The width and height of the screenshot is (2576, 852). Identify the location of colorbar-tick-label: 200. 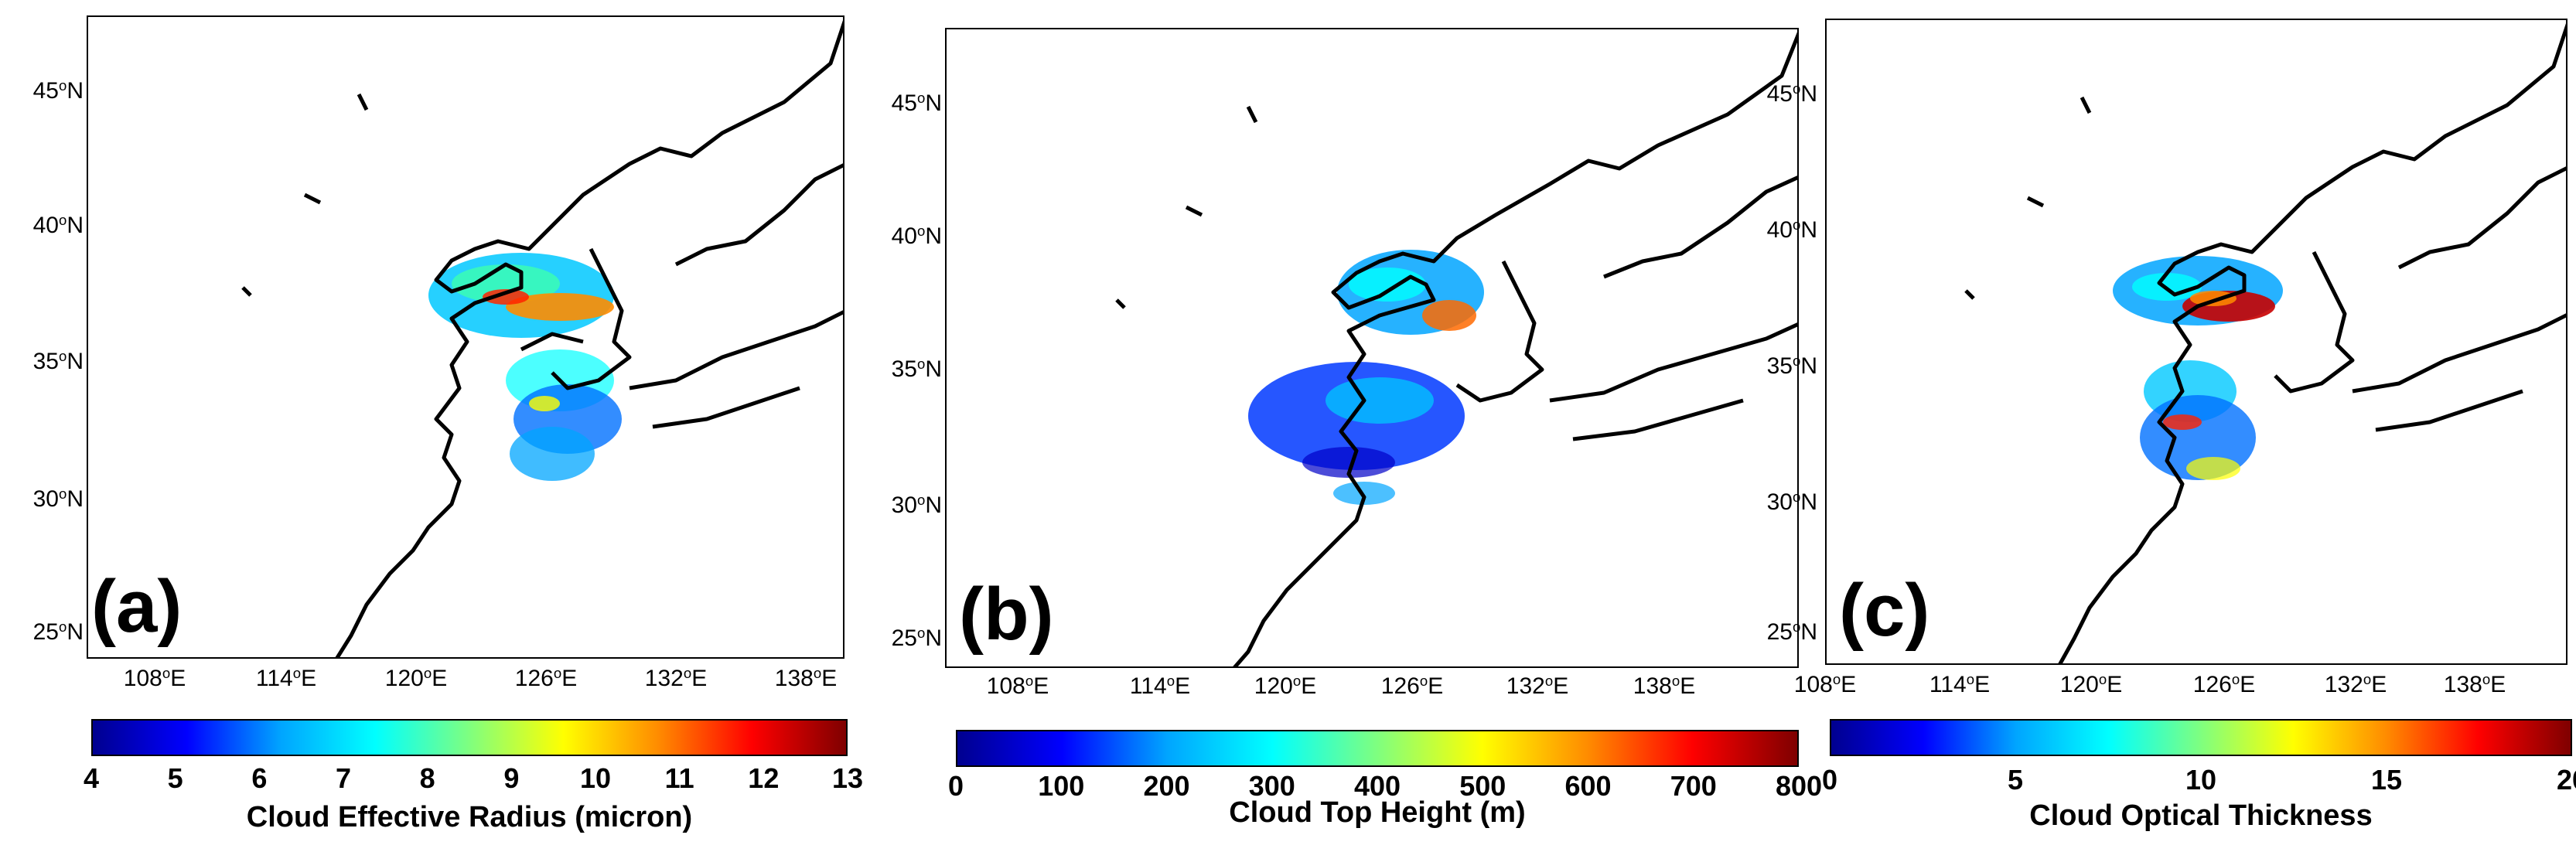
(1167, 786).